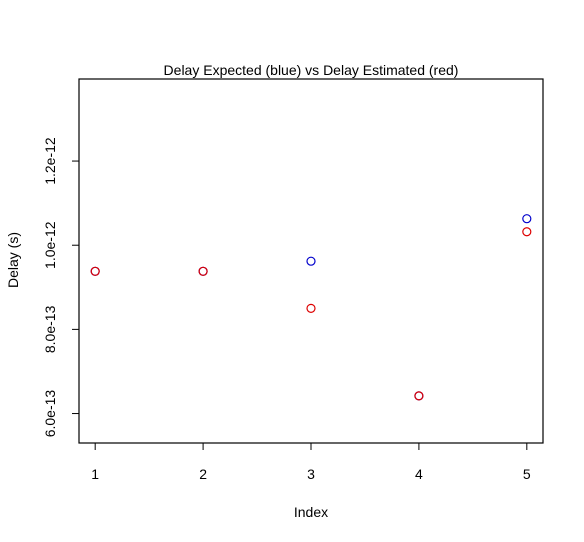  What do you see at coordinates (311, 474) in the screenshot?
I see `x-tick-label: 3` at bounding box center [311, 474].